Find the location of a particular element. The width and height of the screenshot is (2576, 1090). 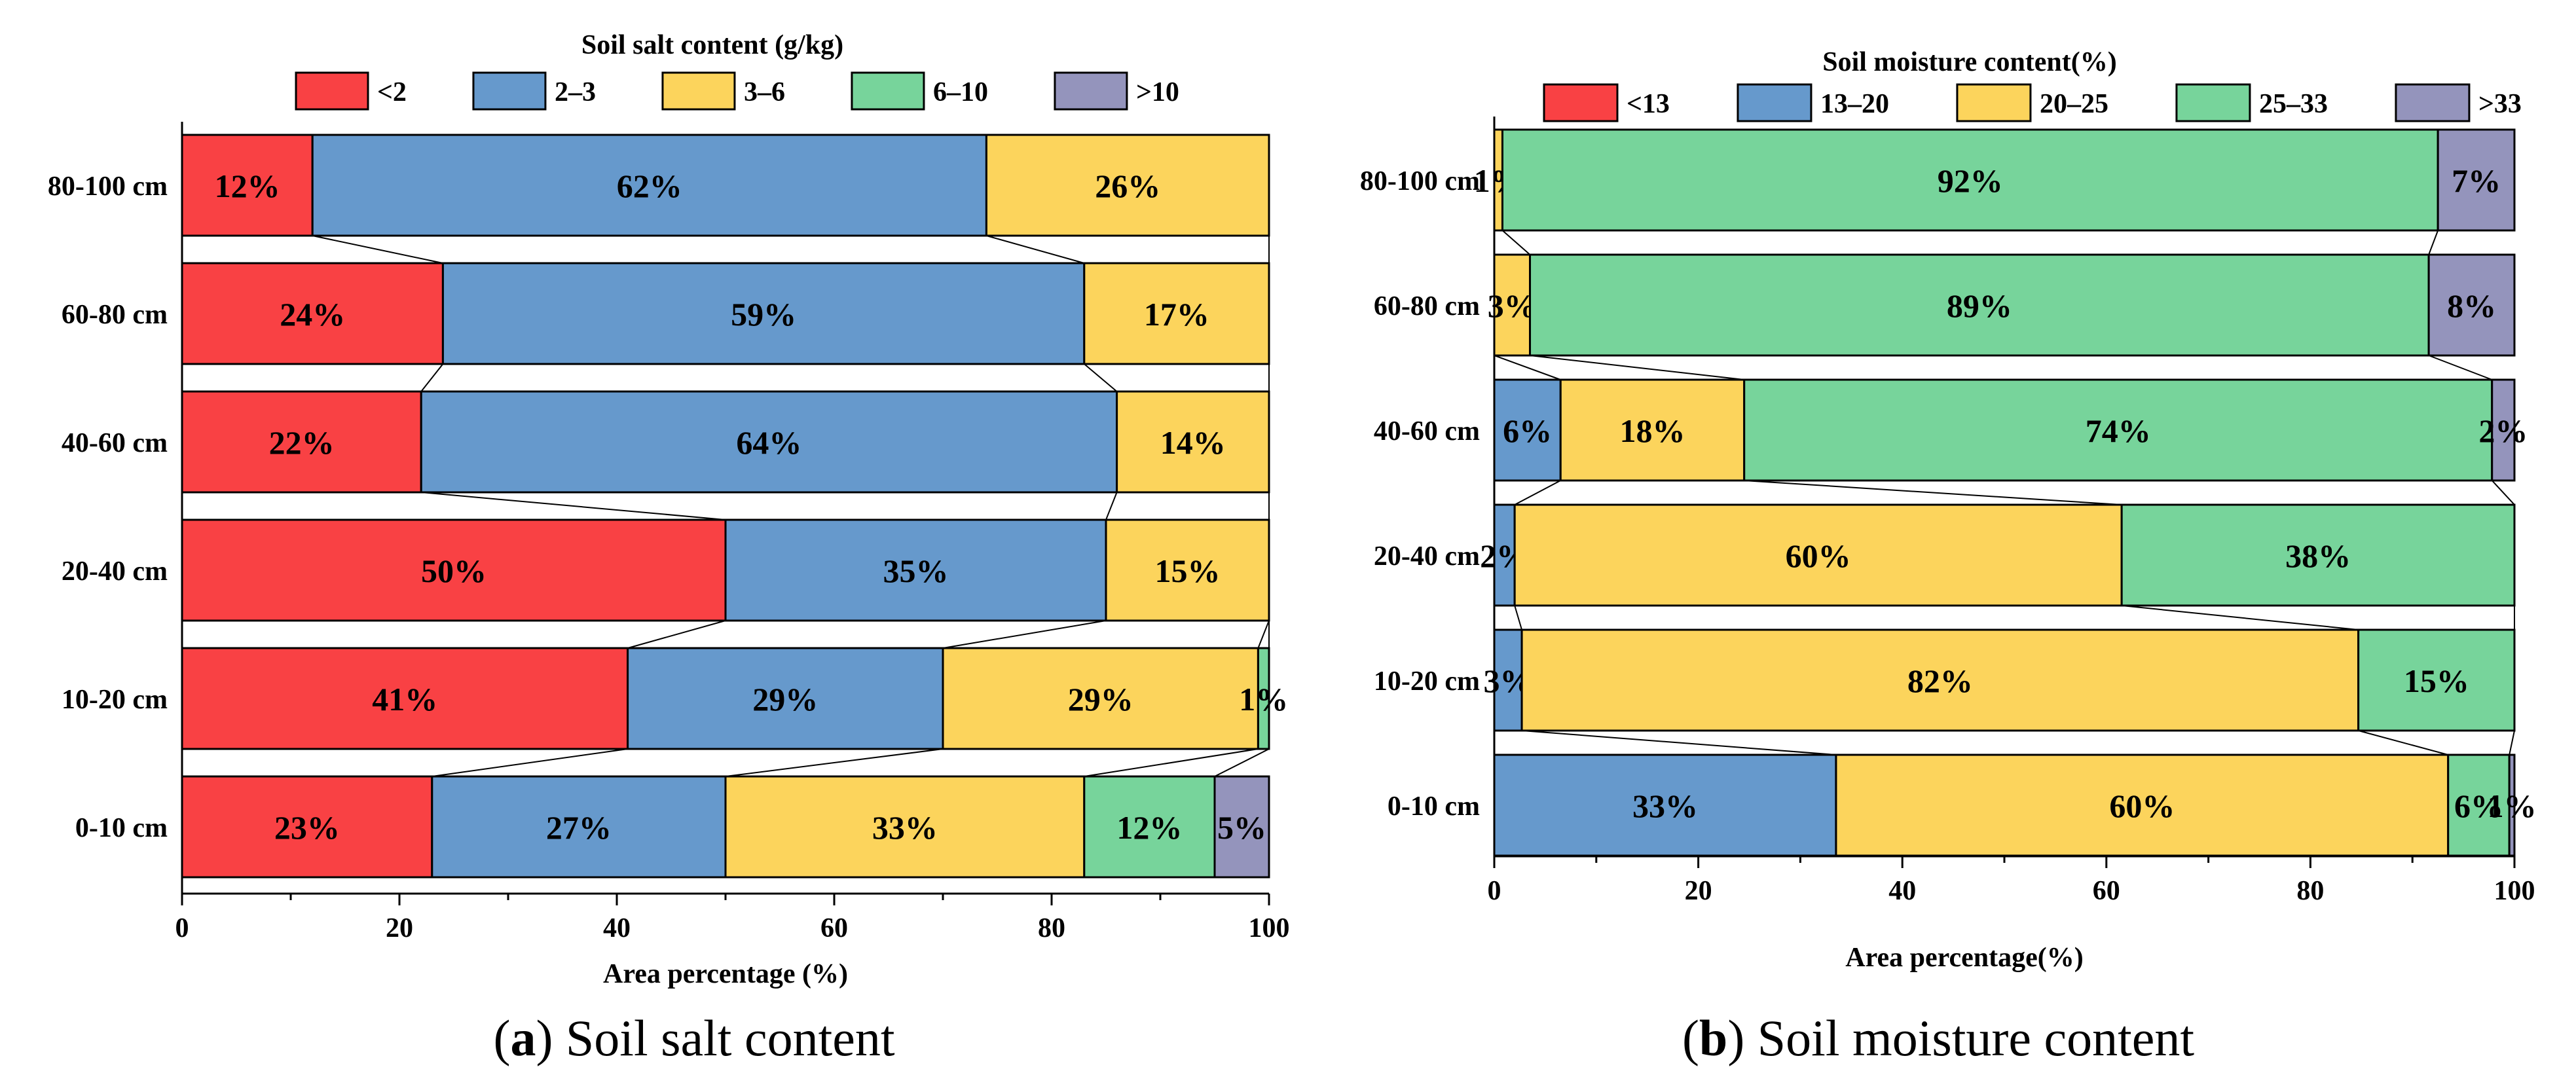

moisture-category-label-5: 0-10 cm is located at coordinates (1434, 807).